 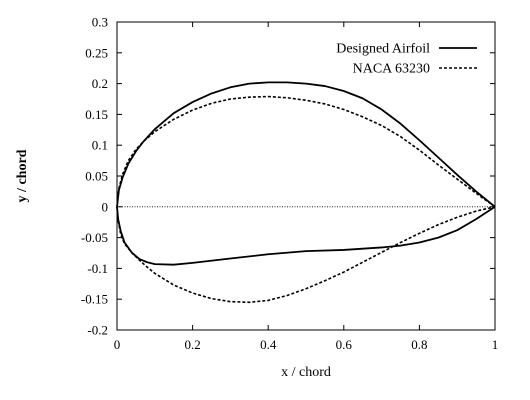 What do you see at coordinates (97, 330) in the screenshot?
I see `y-tick-label: -0.2` at bounding box center [97, 330].